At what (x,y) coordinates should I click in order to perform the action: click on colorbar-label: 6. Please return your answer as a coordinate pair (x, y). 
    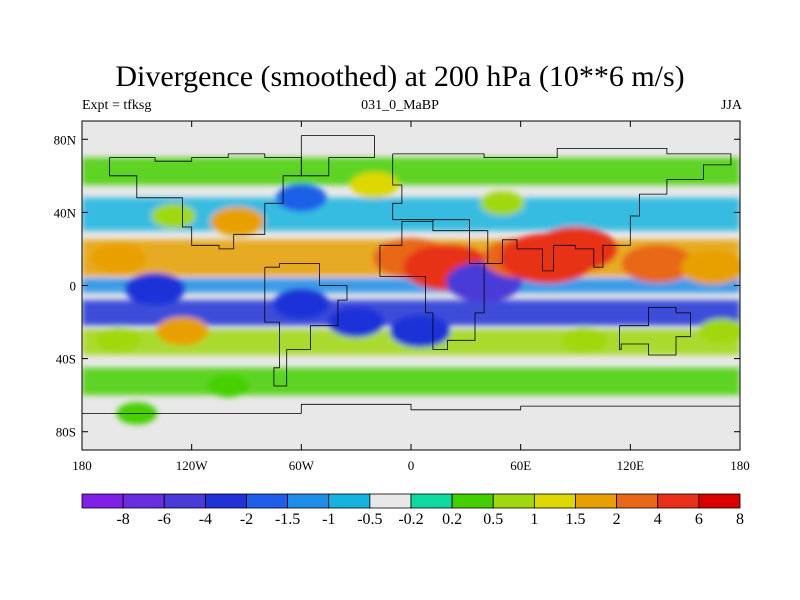
    Looking at the image, I should click on (699, 519).